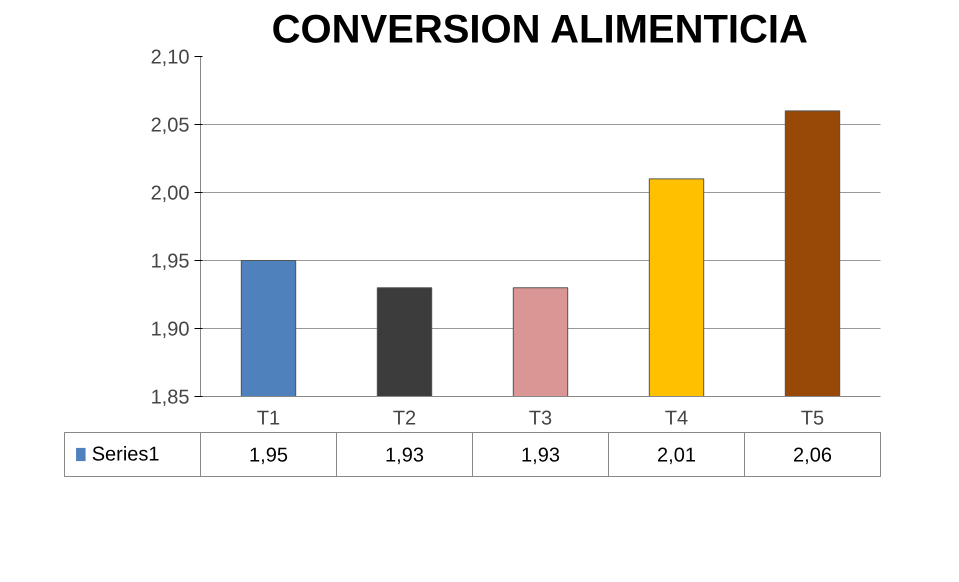 The height and width of the screenshot is (582, 959). I want to click on y-tick-label: 2,10, so click(170, 57).